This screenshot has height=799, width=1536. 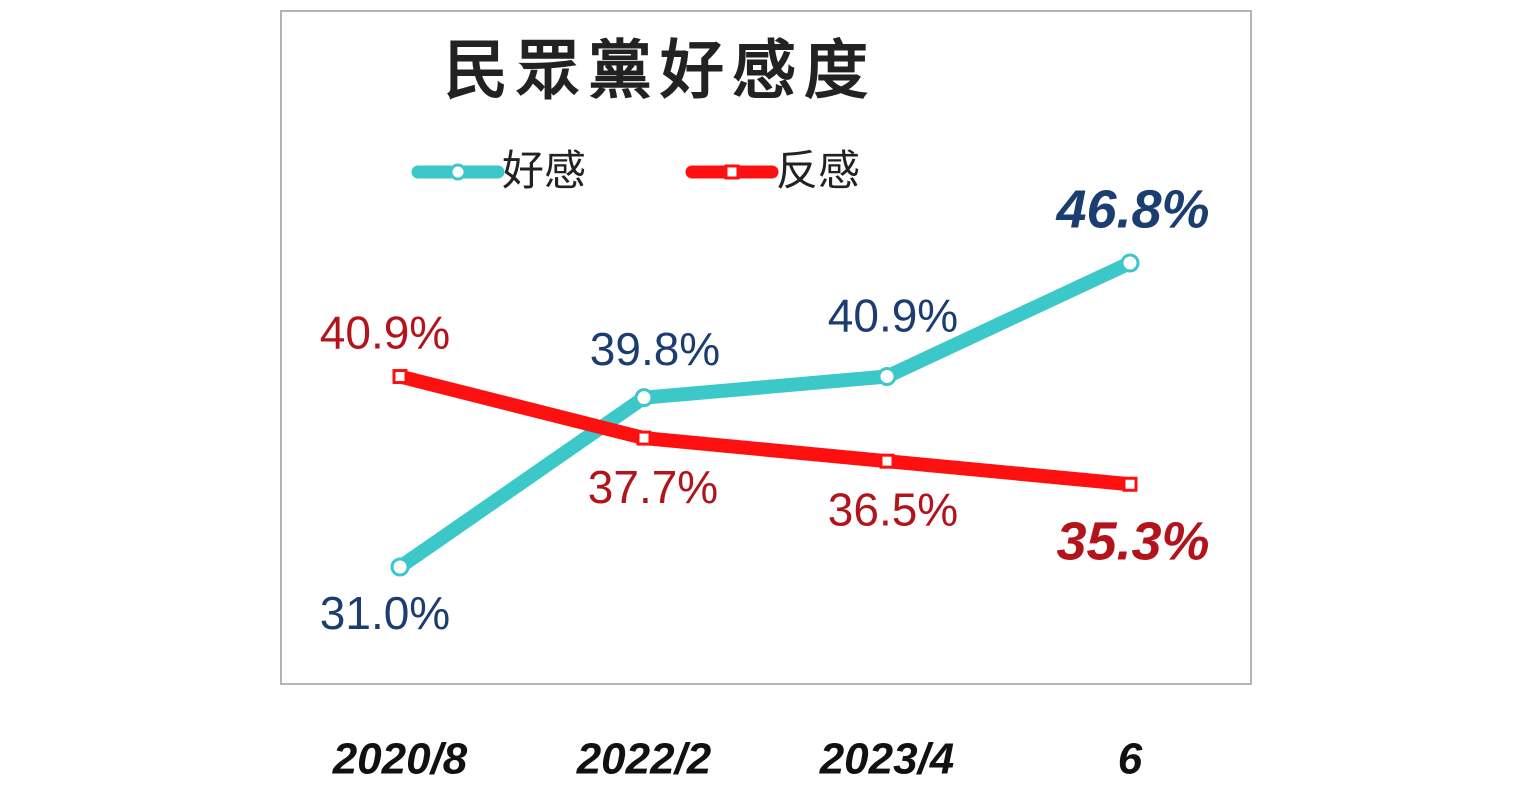 I want to click on legend-label: 反感, so click(x=818, y=170).